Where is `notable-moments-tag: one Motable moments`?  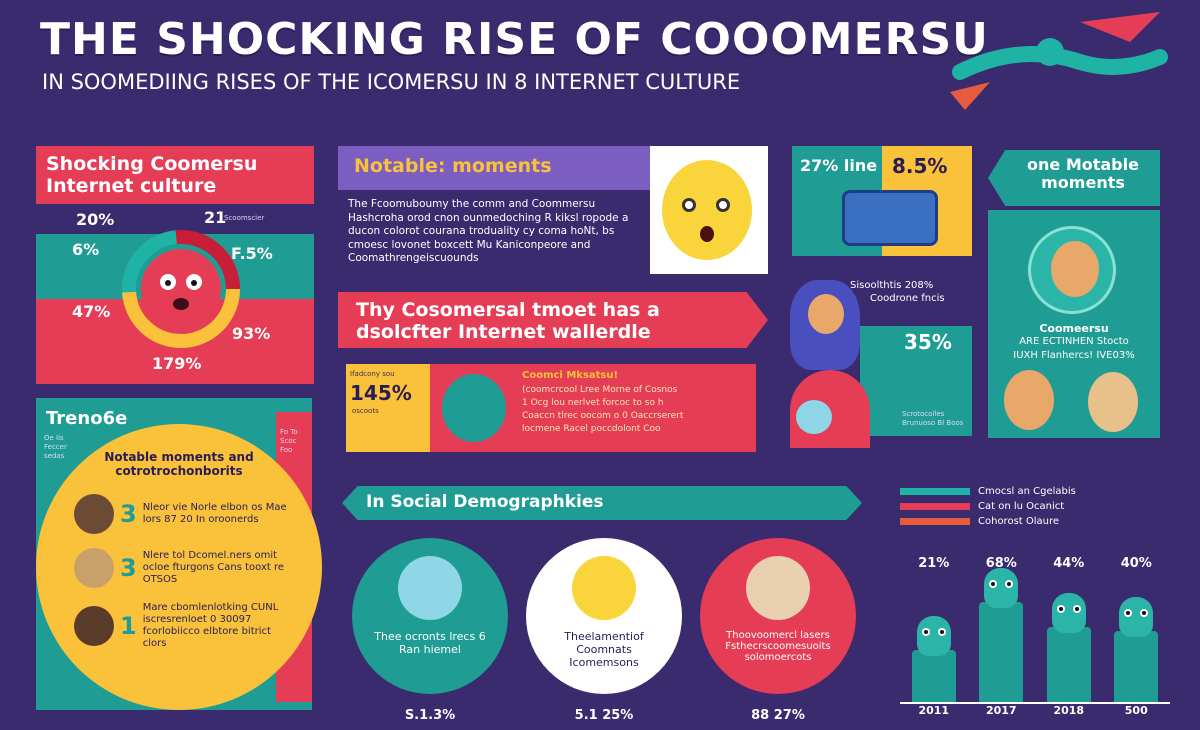
notable-moments-tag: one Motable moments is located at coordinates (1074, 178).